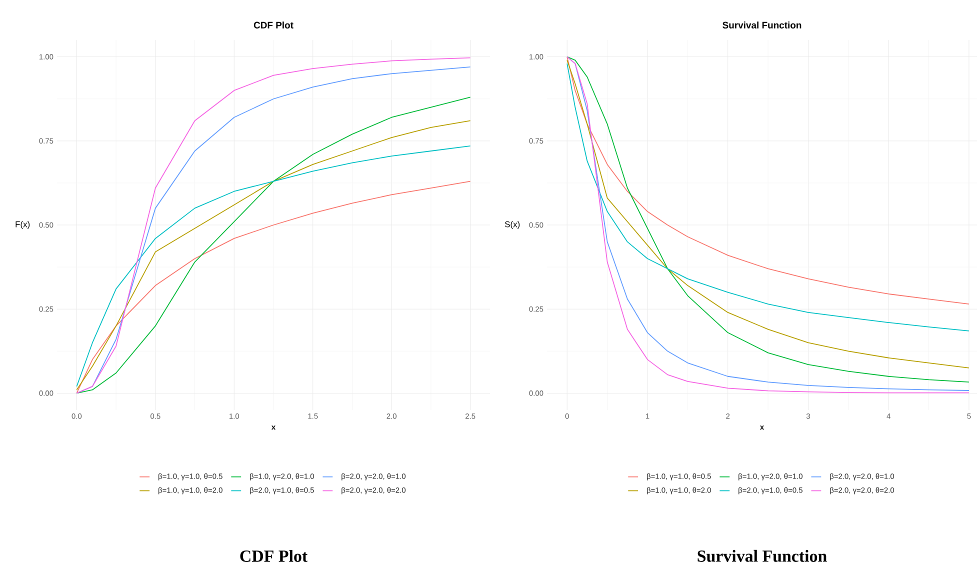  What do you see at coordinates (762, 25) in the screenshot?
I see `chart-title: Survival Function` at bounding box center [762, 25].